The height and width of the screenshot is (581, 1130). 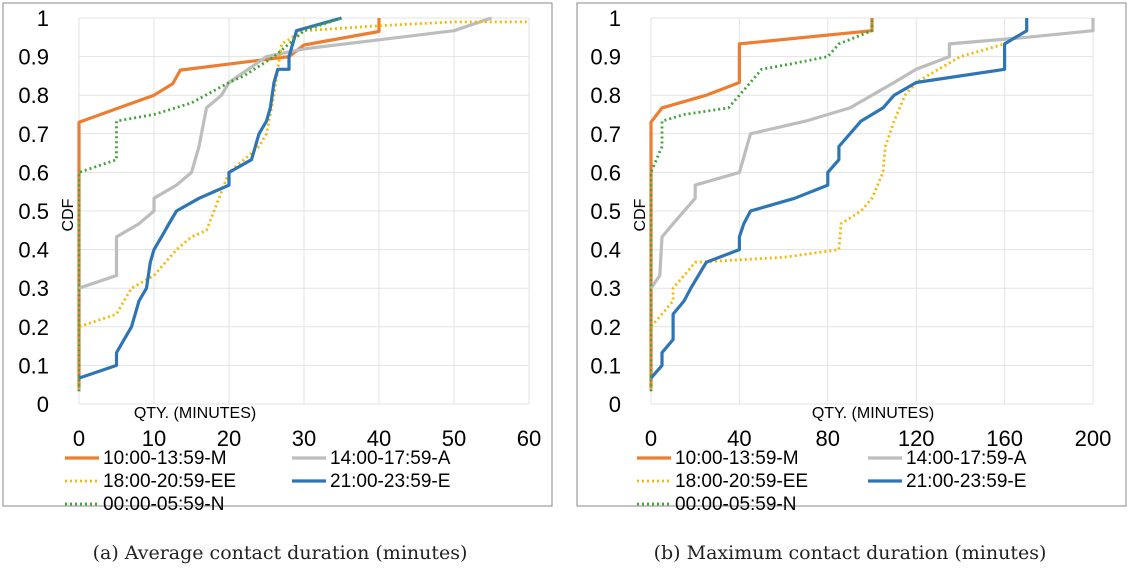 I want to click on x-tick-label: 120, so click(x=916, y=438).